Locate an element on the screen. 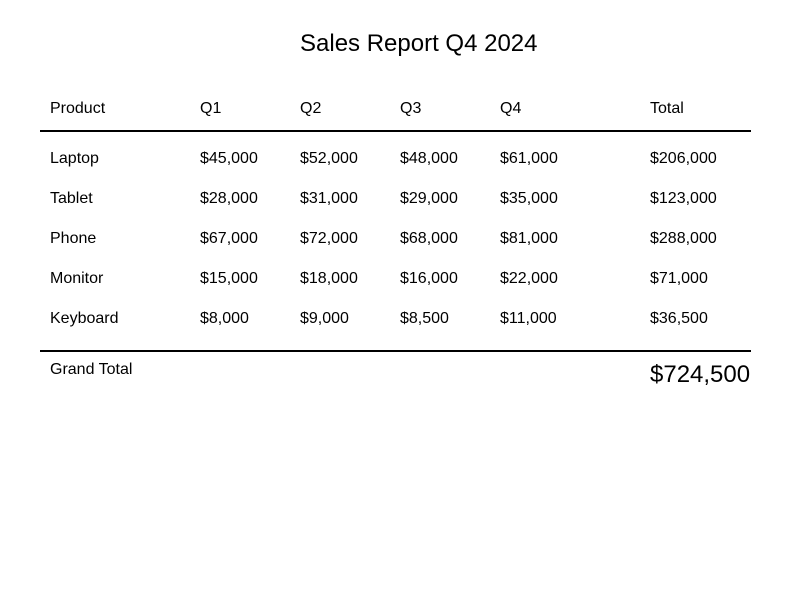  column-header-q3: Q3 is located at coordinates (411, 108).